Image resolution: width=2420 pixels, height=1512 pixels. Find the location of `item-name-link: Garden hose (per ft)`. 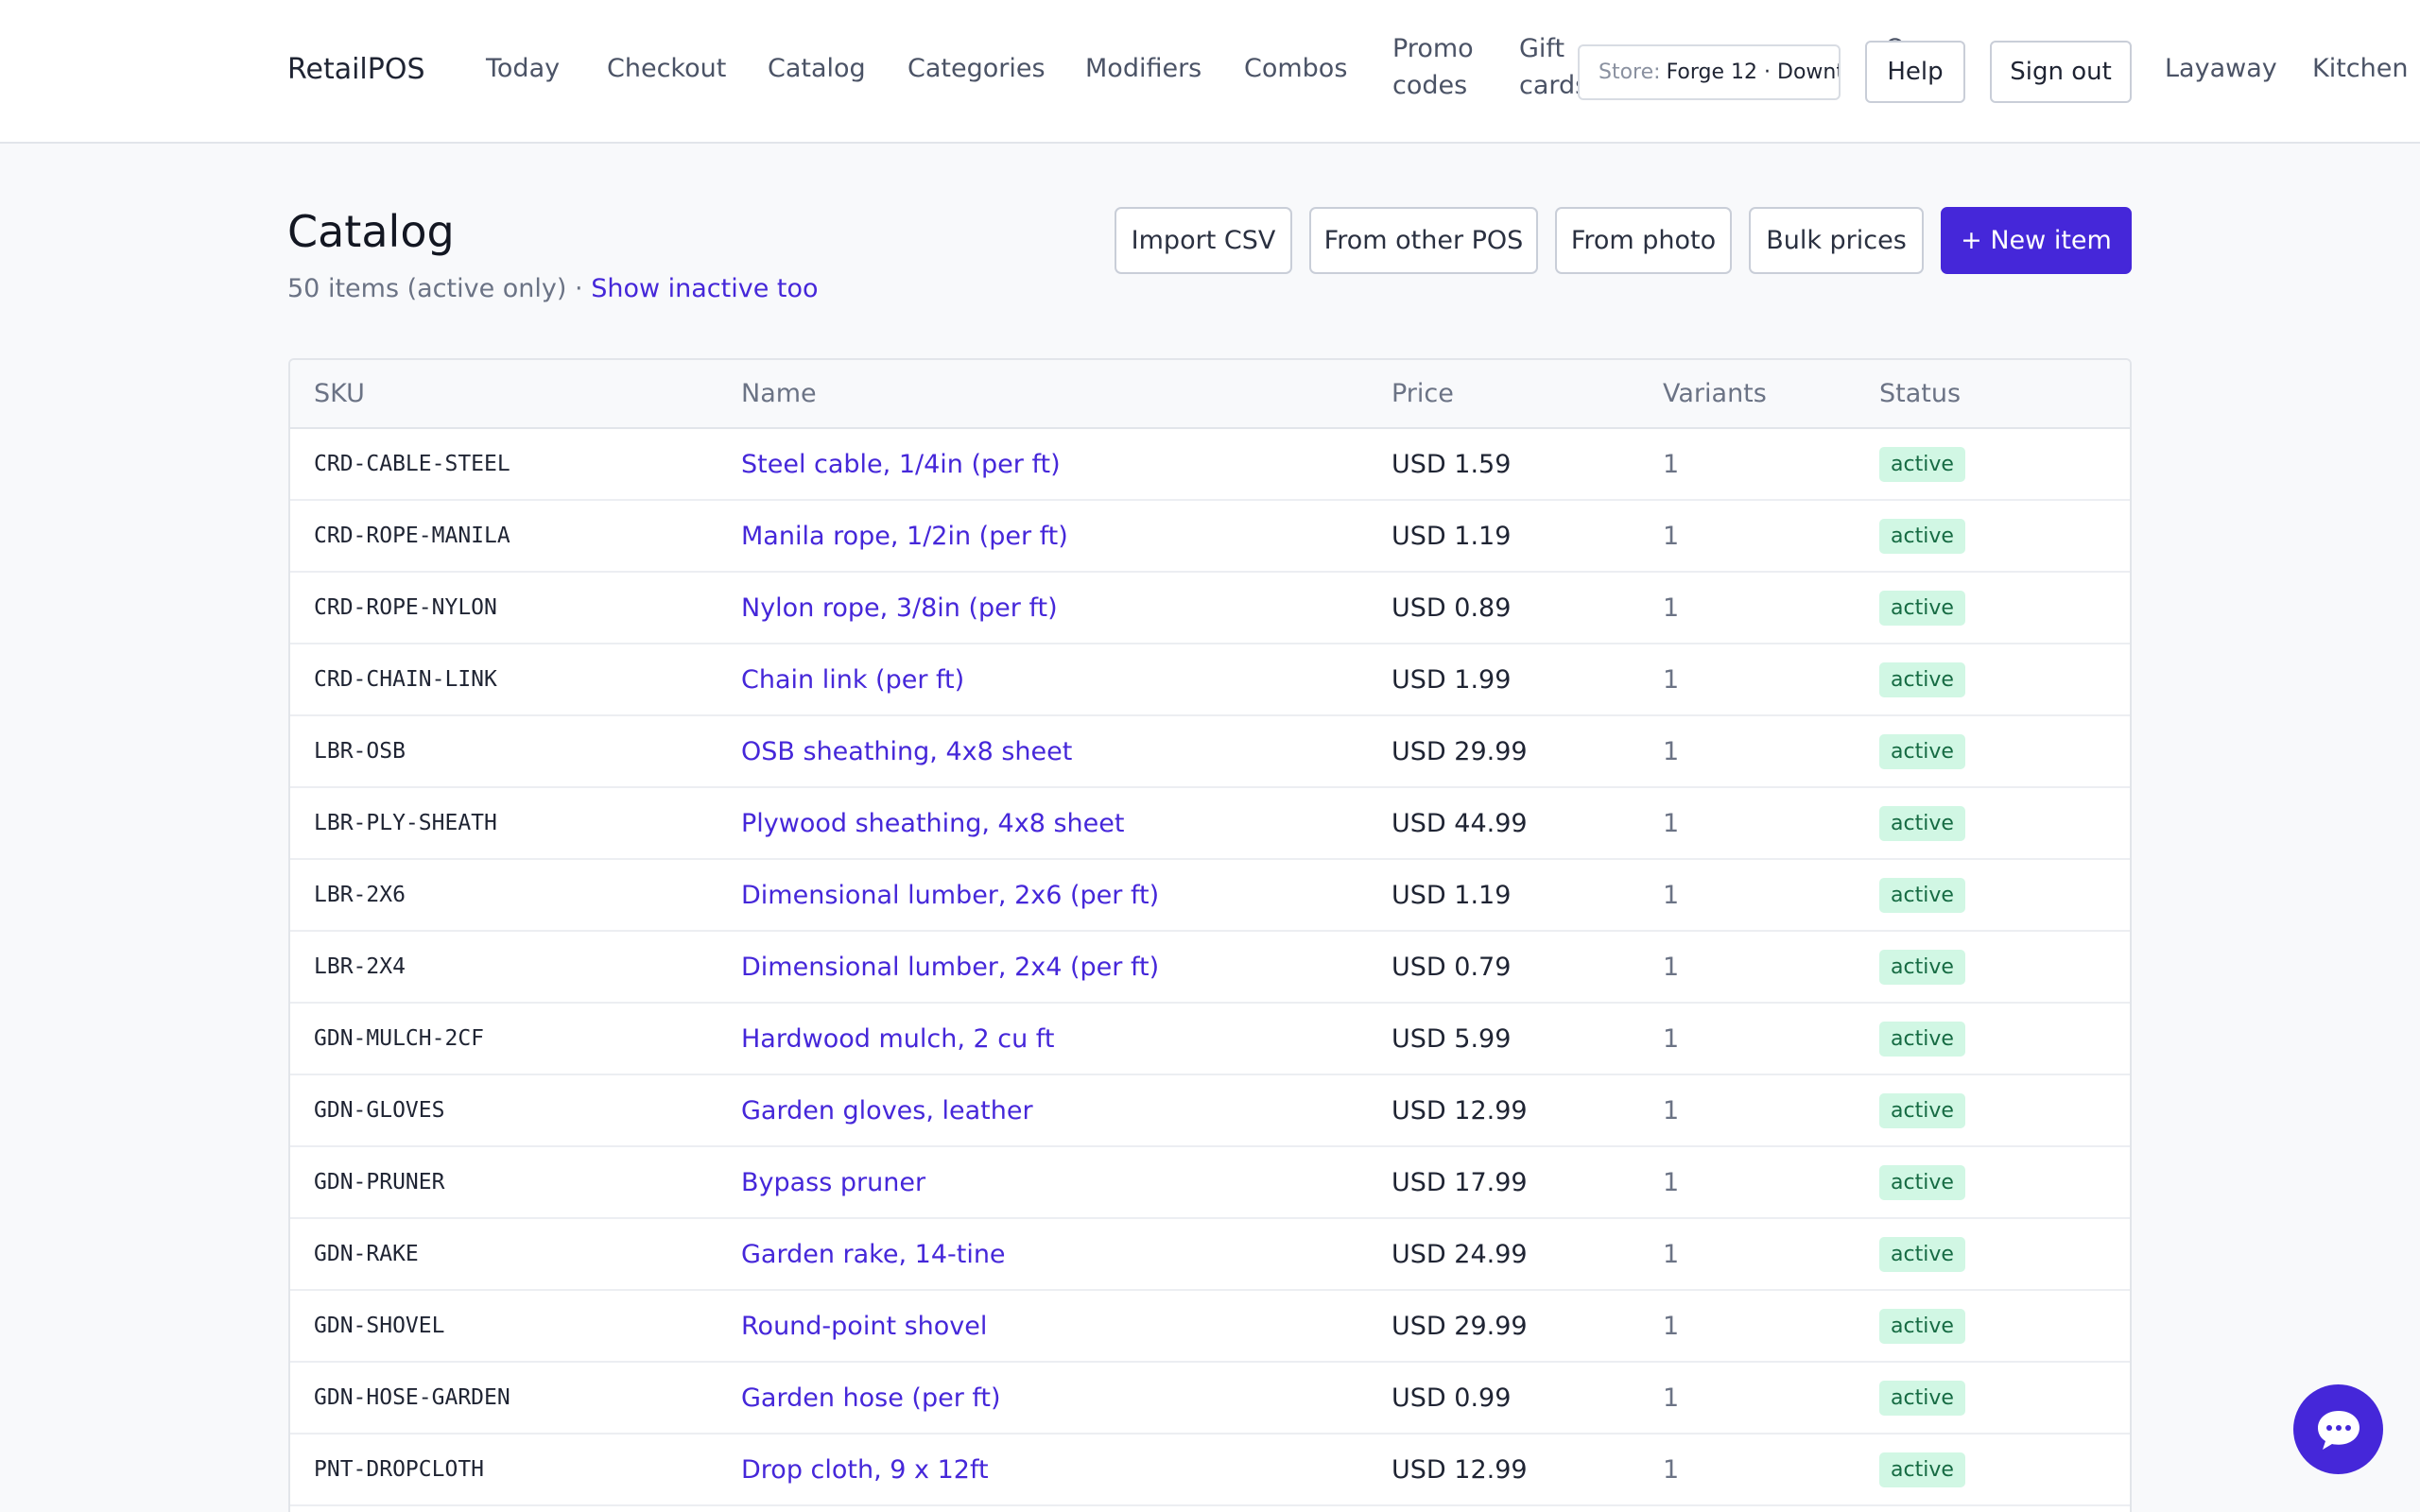

item-name-link: Garden hose (per ft) is located at coordinates (871, 1398).